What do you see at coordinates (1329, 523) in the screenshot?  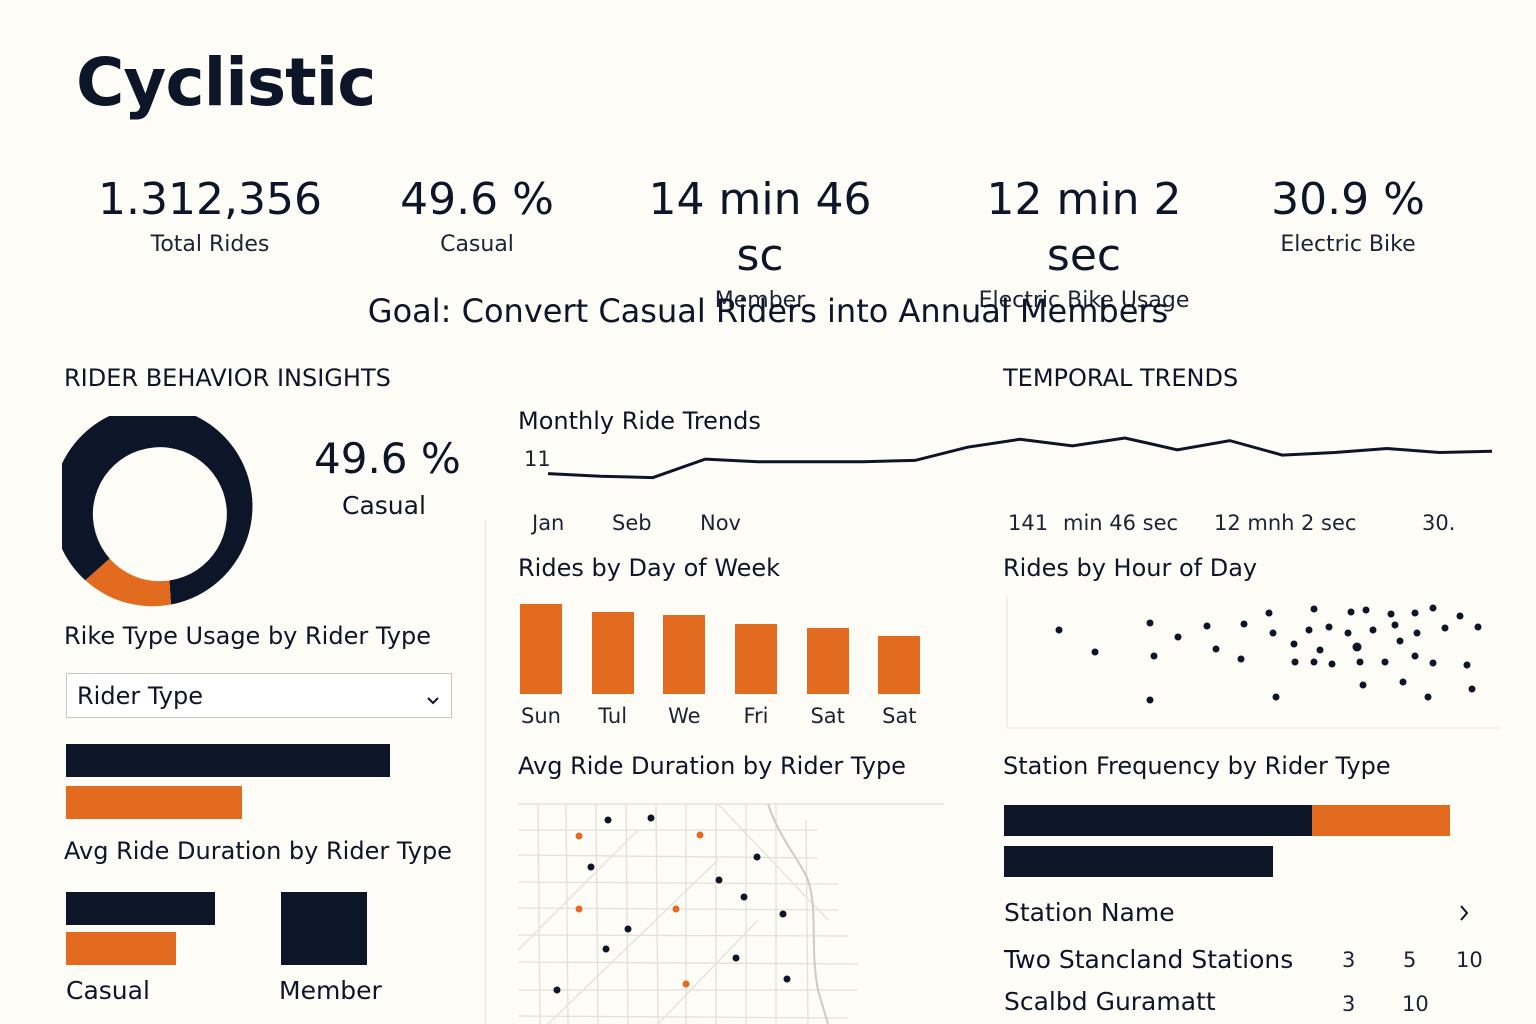 I see `monthly-x-tick: 2 sec` at bounding box center [1329, 523].